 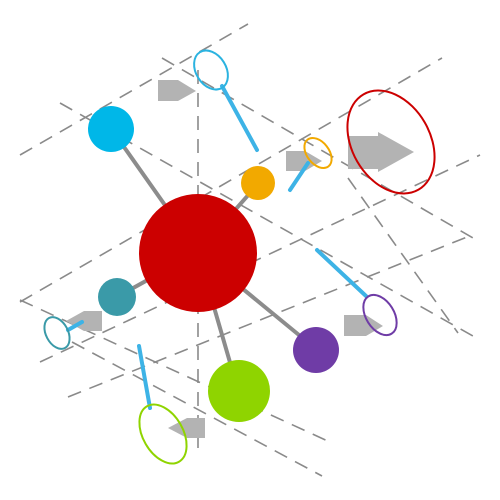 I want to click on blue-node, so click(x=111, y=129).